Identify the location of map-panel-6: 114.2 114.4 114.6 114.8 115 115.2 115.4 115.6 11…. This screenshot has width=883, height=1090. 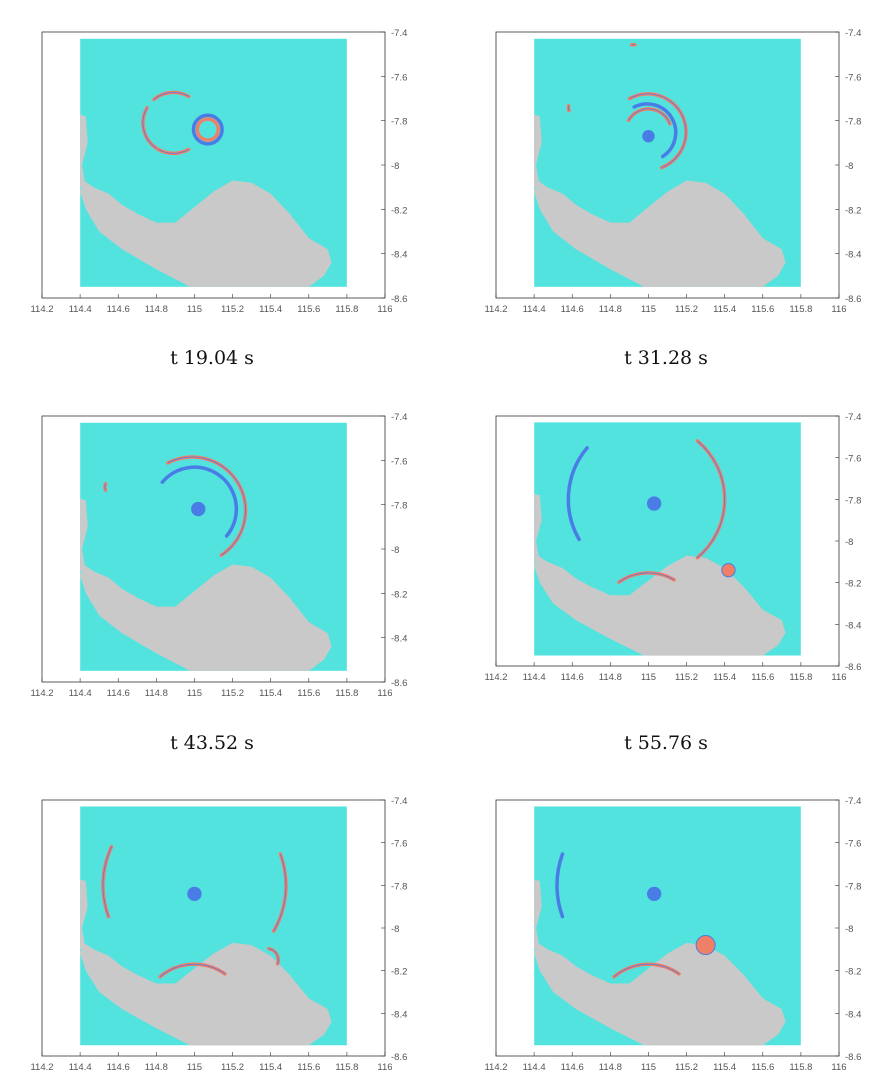
(672, 934).